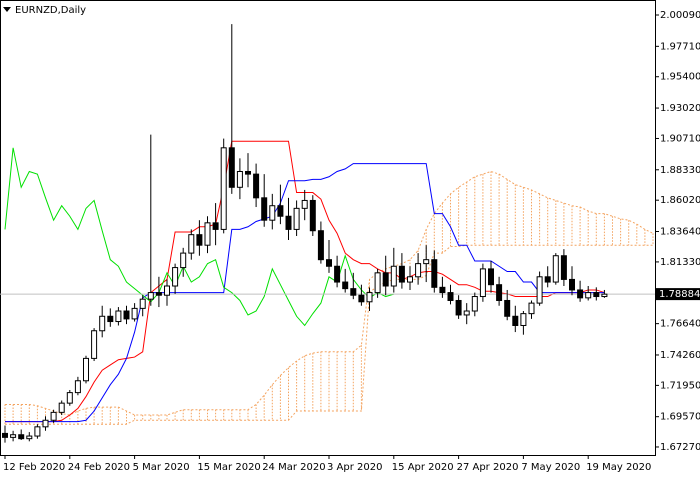 The height and width of the screenshot is (500, 700). I want to click on last-price-label: 1.78884, so click(679, 294).